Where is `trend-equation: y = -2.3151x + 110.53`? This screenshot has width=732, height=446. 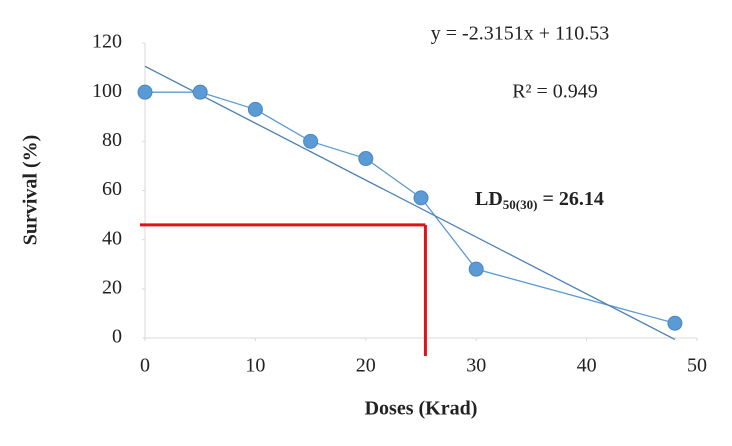 trend-equation: y = -2.3151x + 110.53 is located at coordinates (520, 34).